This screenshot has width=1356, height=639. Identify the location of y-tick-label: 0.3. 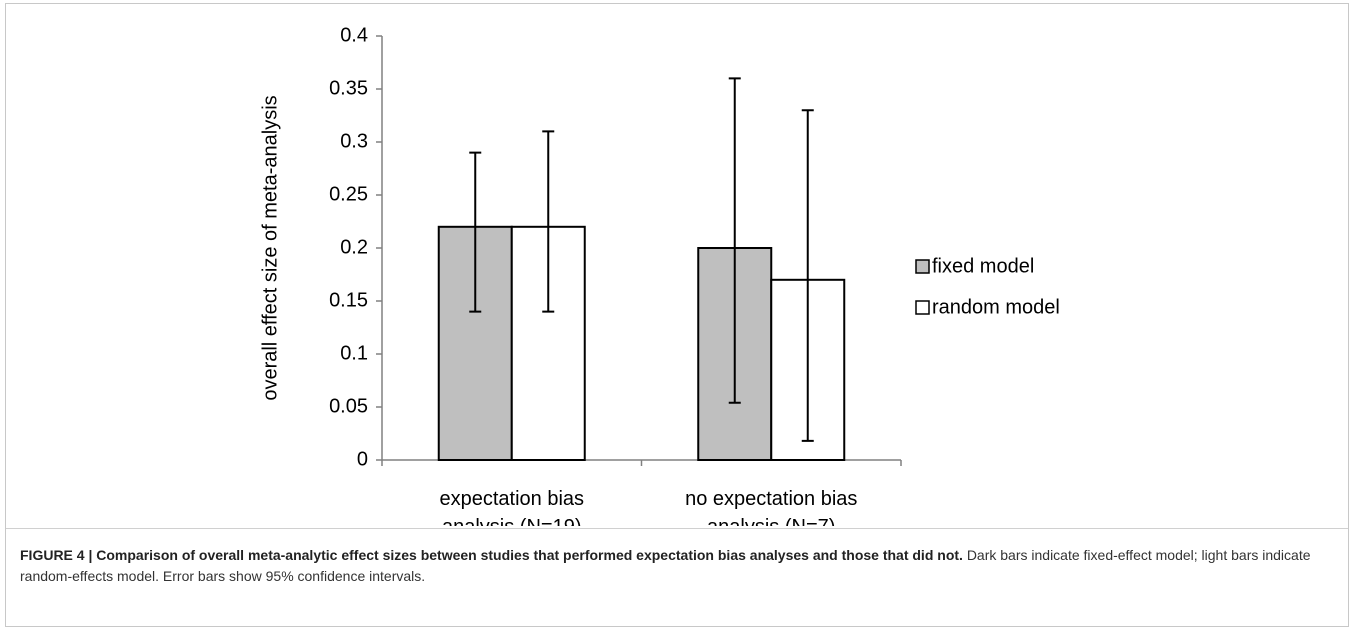
(354, 141).